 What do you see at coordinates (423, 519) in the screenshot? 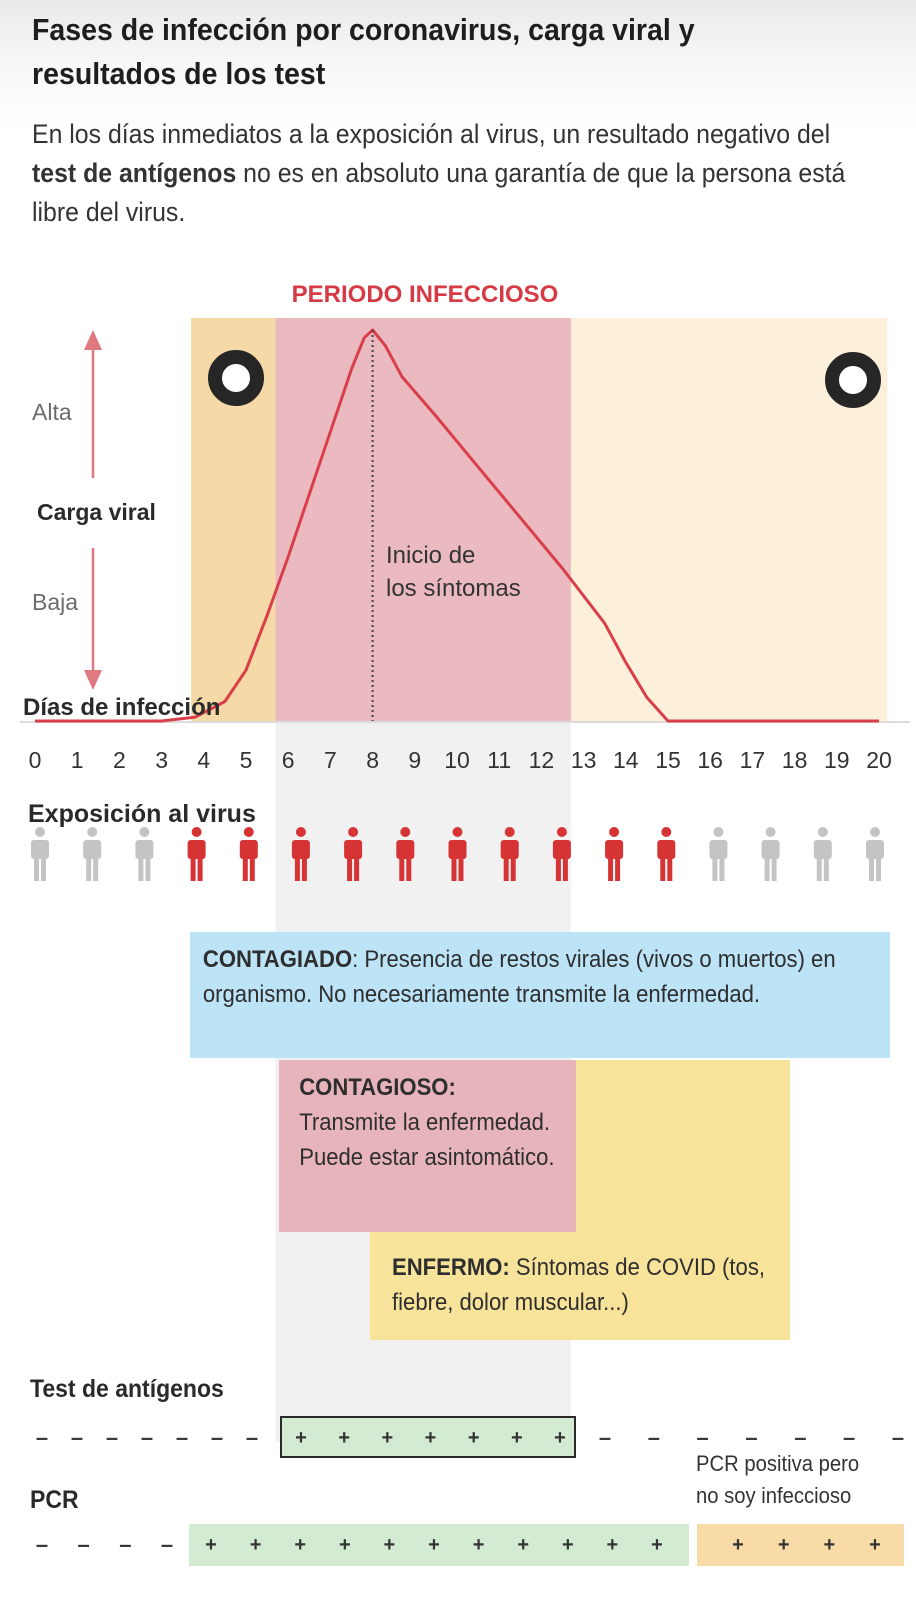
I see `band-infectious` at bounding box center [423, 519].